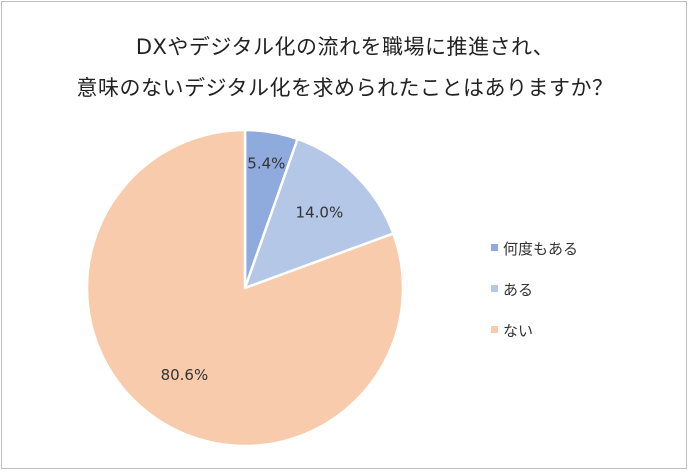  Describe the element at coordinates (266, 163) in the screenshot. I see `data-label-nandomo-aru: 5.4%` at that location.